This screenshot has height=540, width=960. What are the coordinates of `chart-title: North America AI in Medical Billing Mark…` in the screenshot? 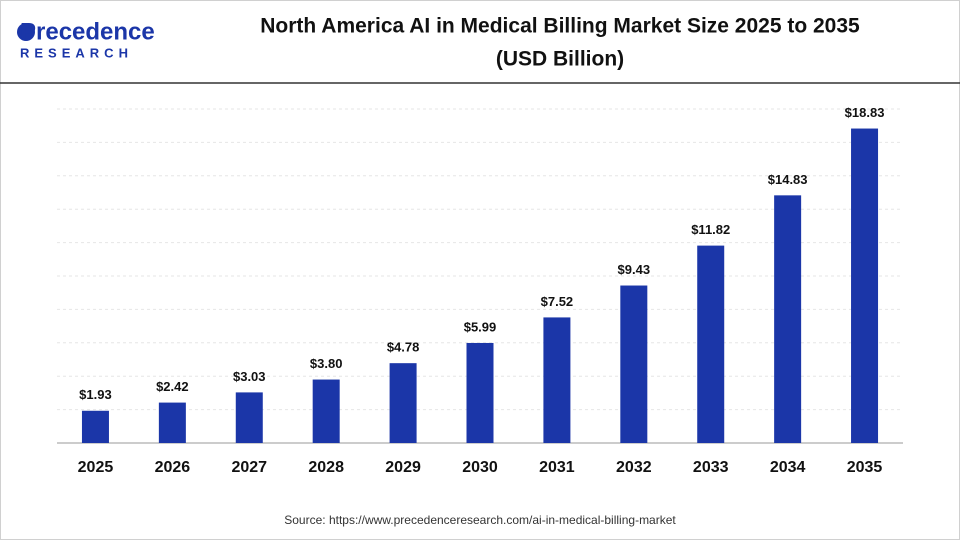 It's located at (560, 26).